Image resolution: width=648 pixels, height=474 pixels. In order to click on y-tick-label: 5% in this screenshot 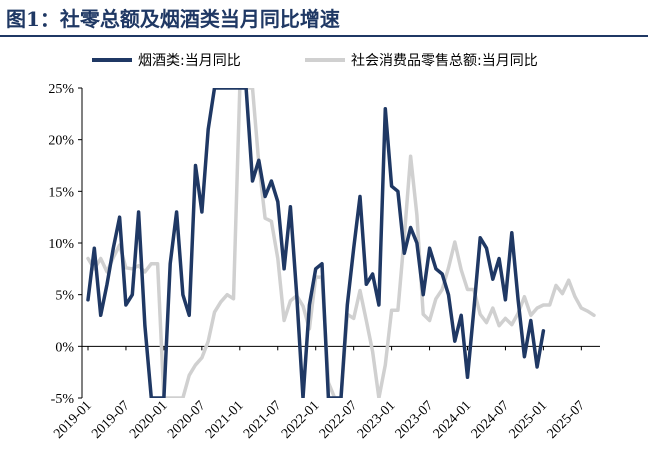, I will do `click(64, 296)`.